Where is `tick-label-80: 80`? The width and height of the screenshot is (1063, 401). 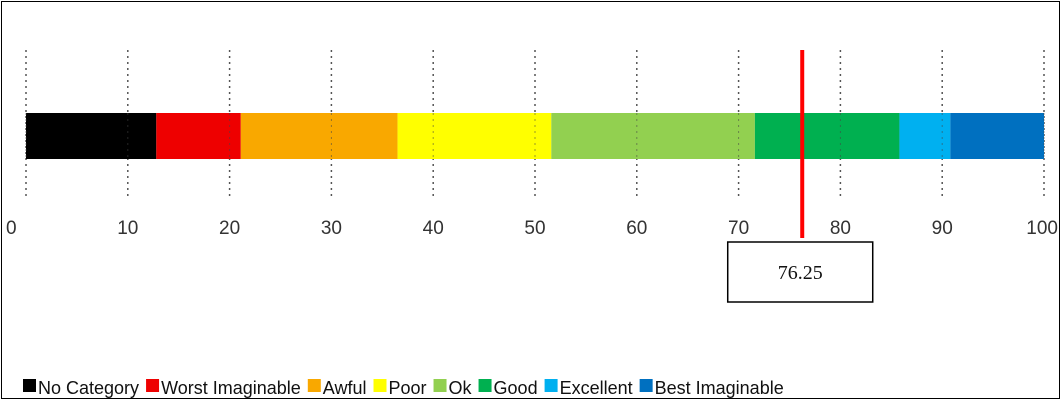 tick-label-80: 80 is located at coordinates (840, 228).